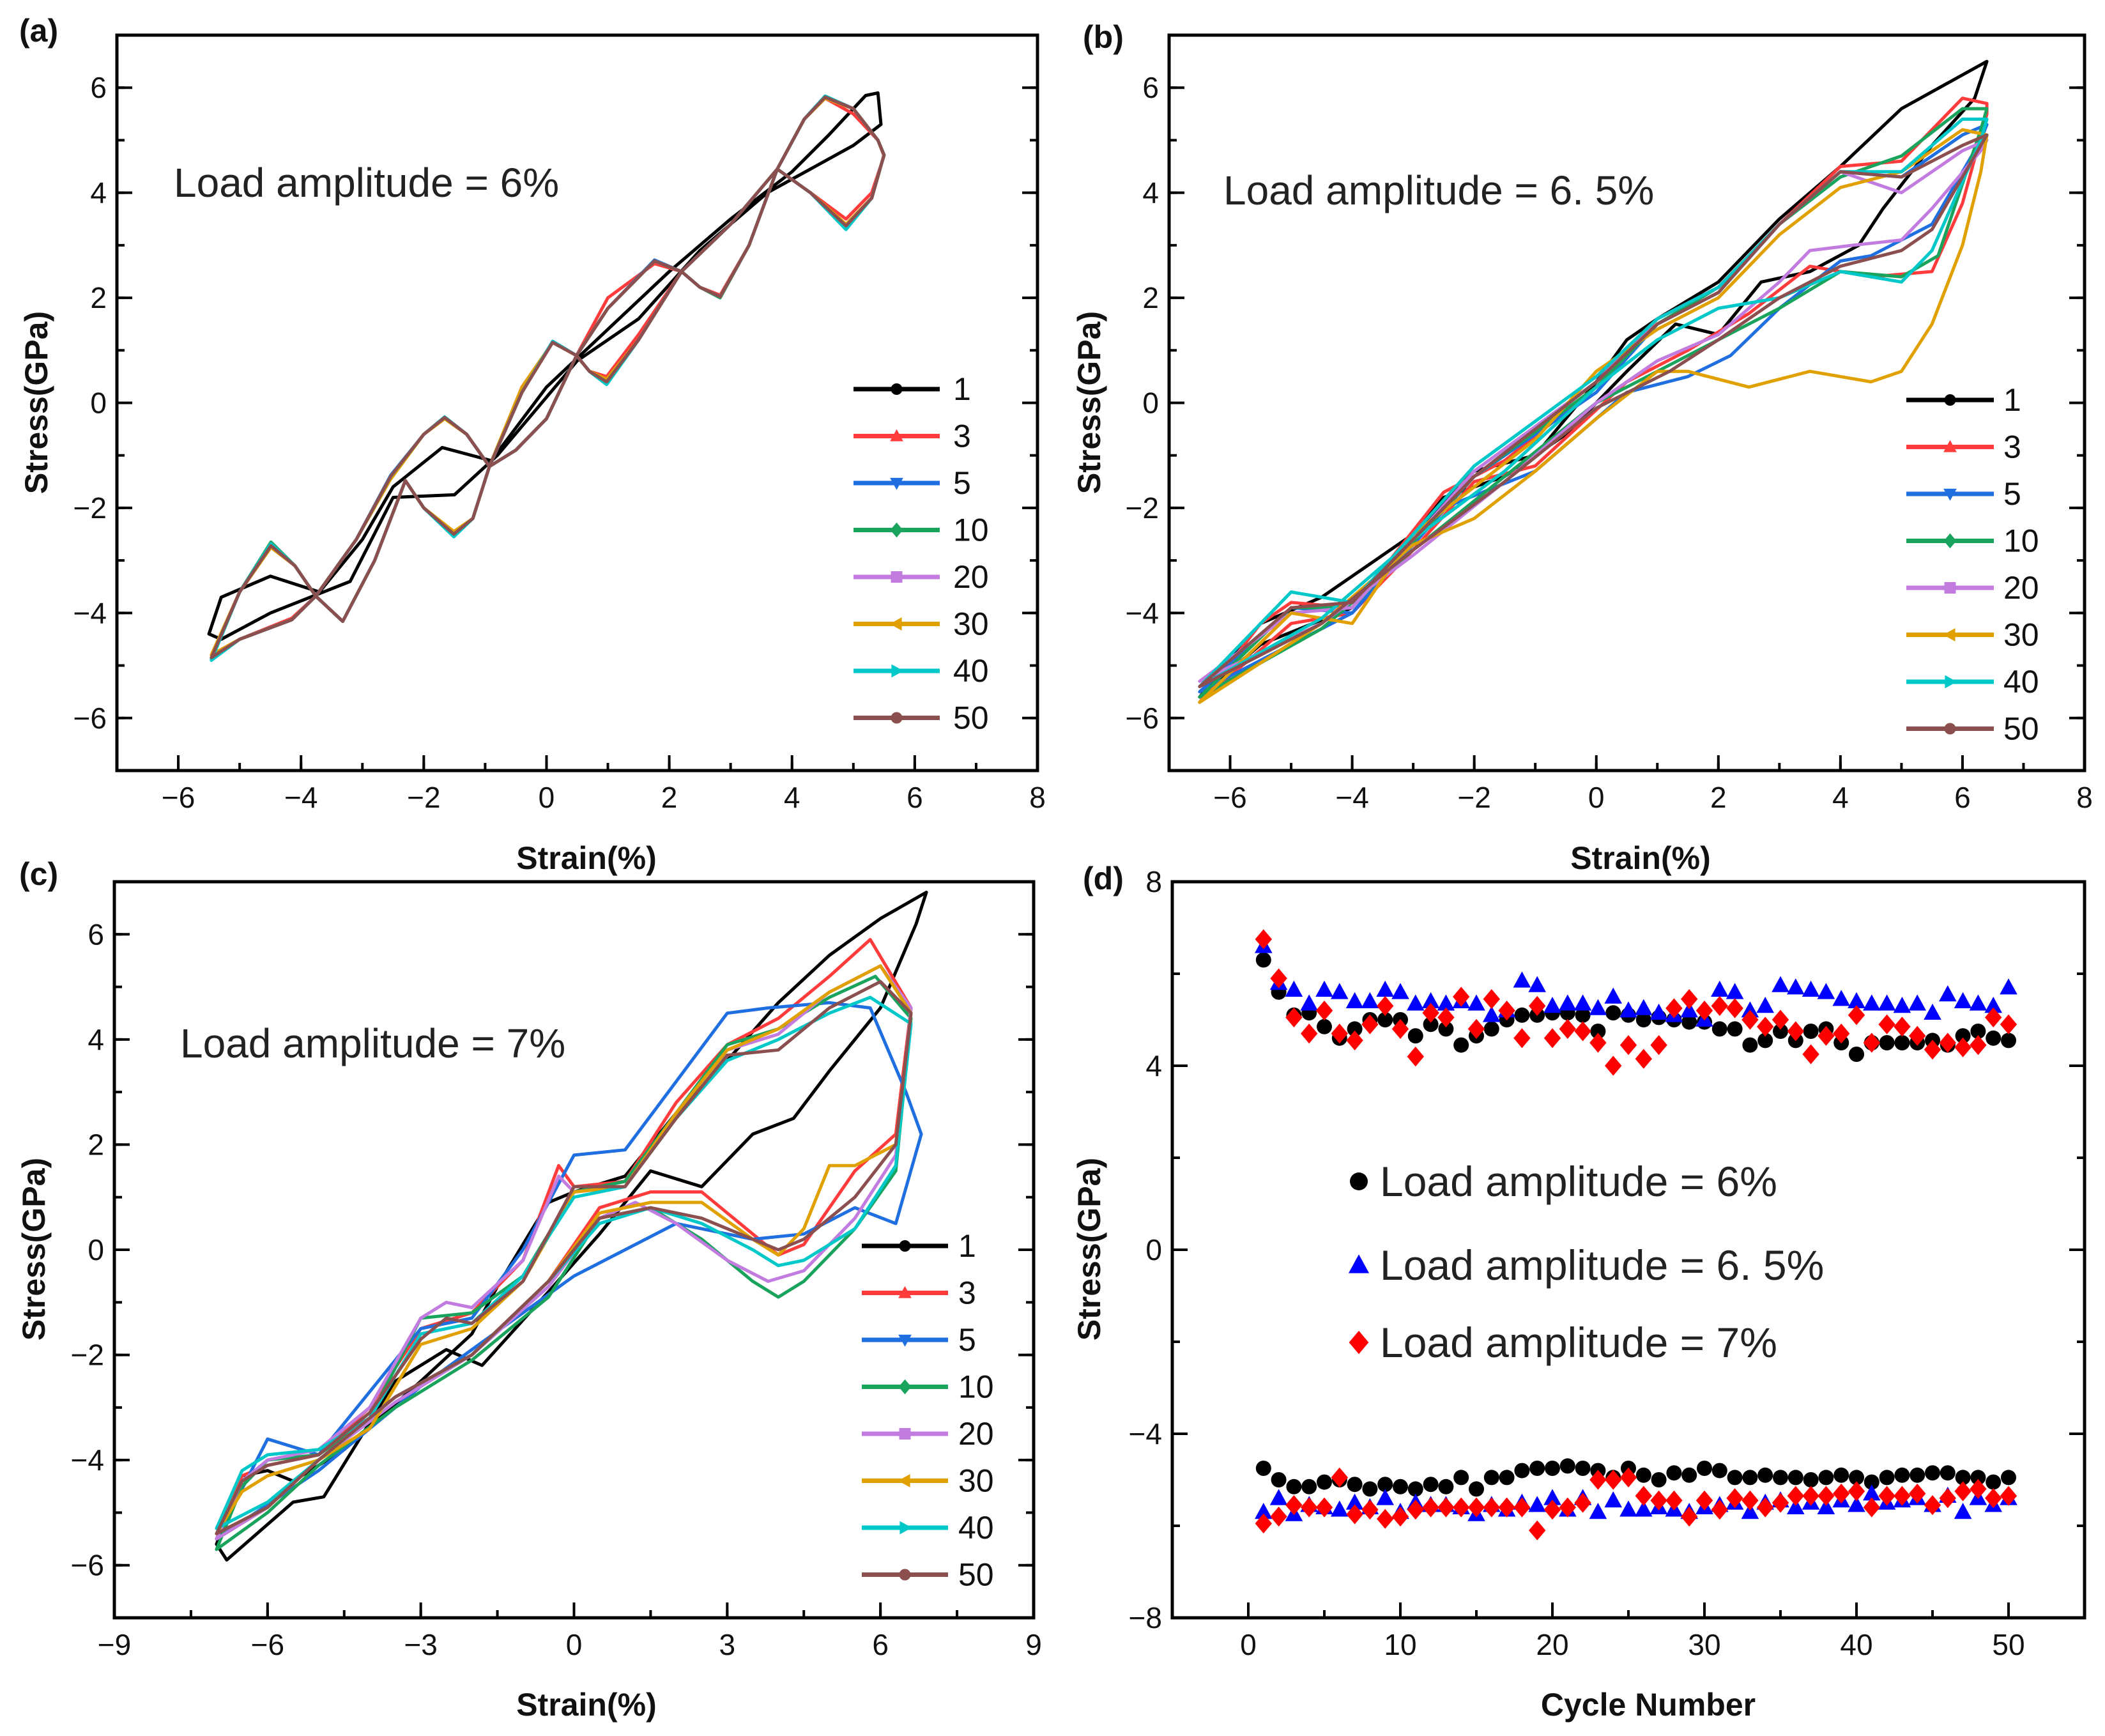  What do you see at coordinates (34, 1249) in the screenshot?
I see `panel-c-ylabel: Stress(GPa)` at bounding box center [34, 1249].